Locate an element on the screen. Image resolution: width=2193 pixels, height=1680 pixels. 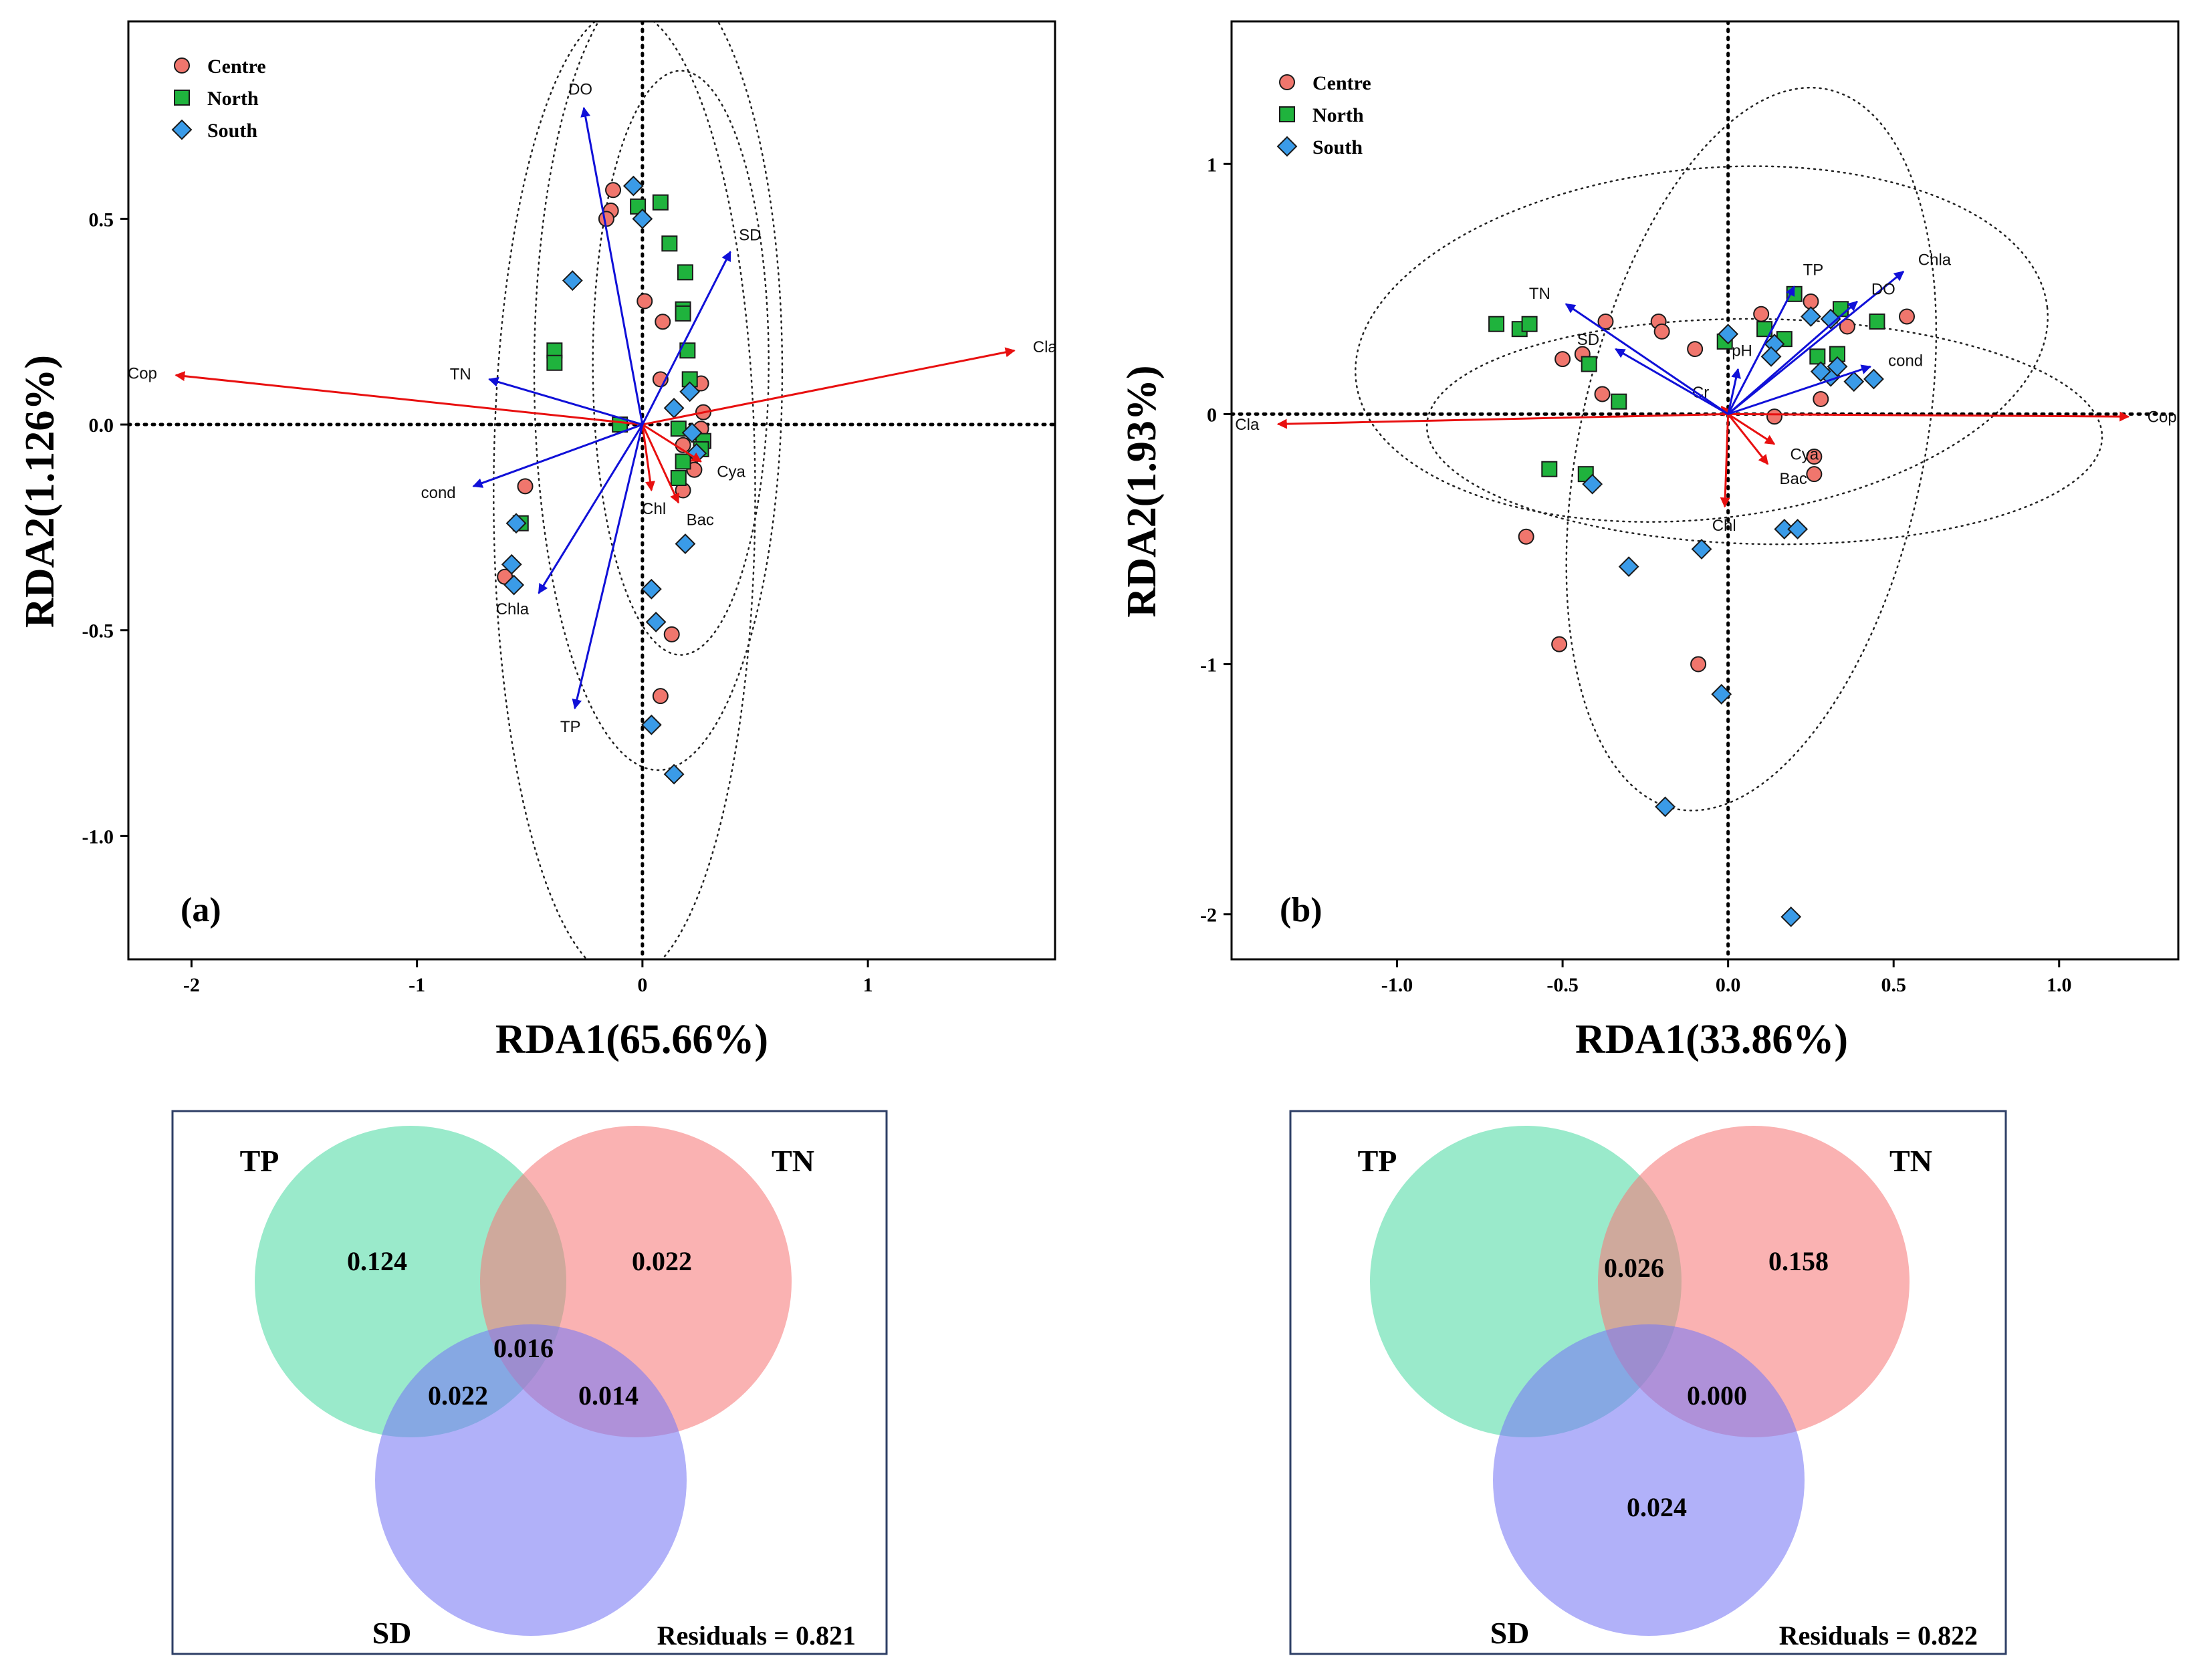
legend-b: Centre North South is located at coordinates (1323, 115).